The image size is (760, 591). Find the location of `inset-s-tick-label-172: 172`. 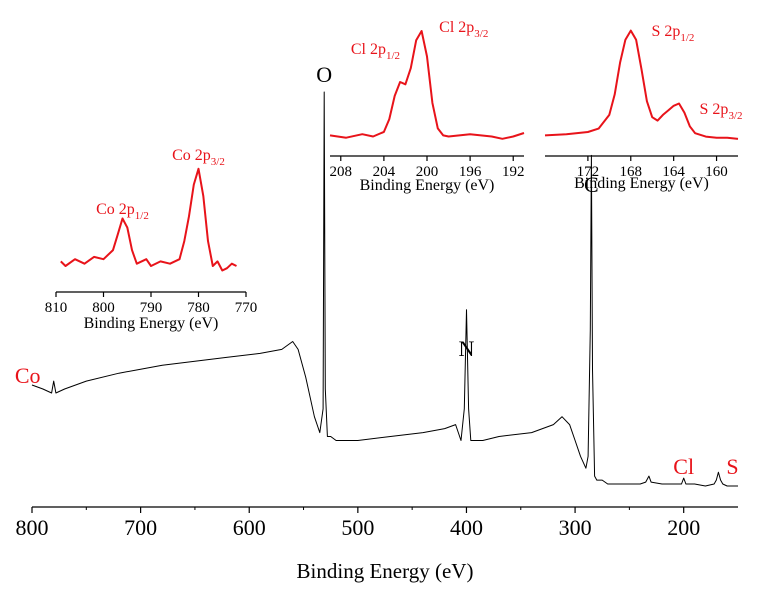

inset-s-tick-label-172: 172 is located at coordinates (588, 172).